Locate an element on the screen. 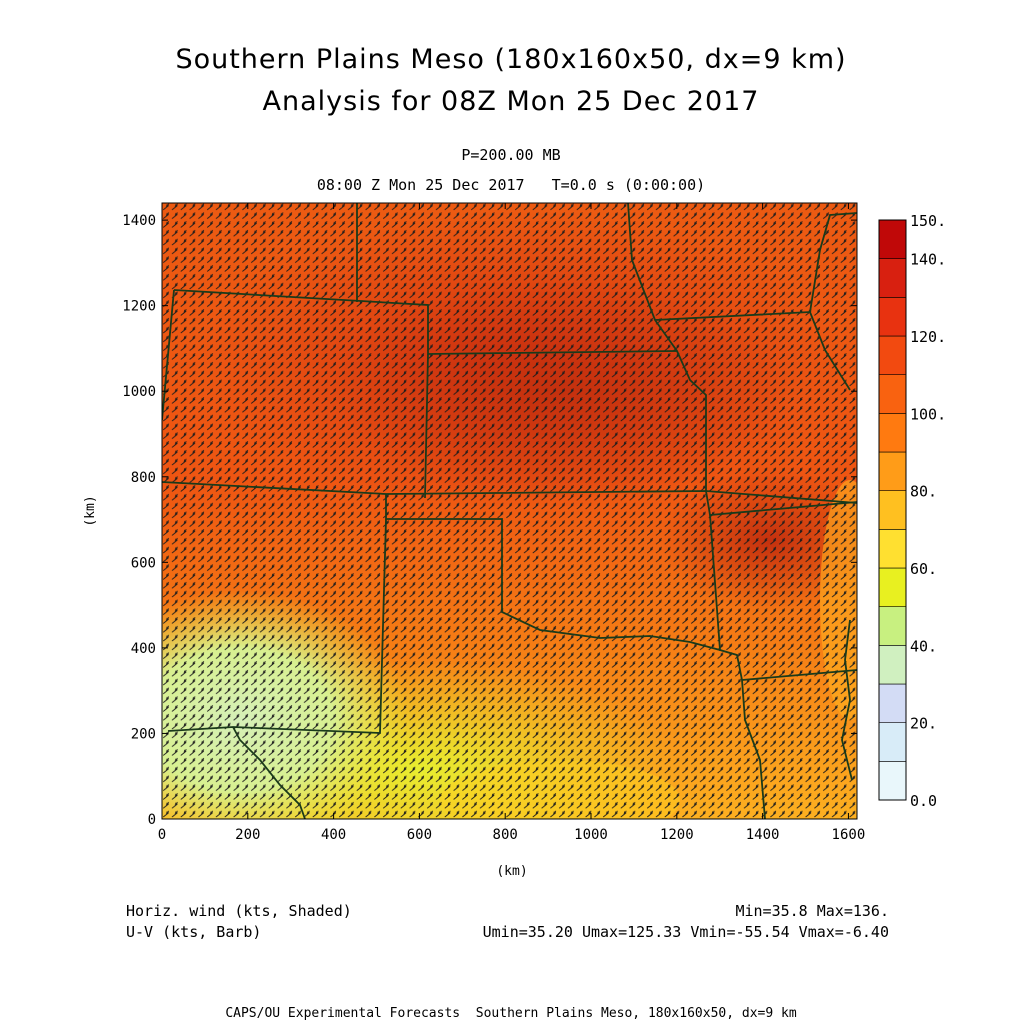  level-label: P=200.00 MB is located at coordinates (511, 155).